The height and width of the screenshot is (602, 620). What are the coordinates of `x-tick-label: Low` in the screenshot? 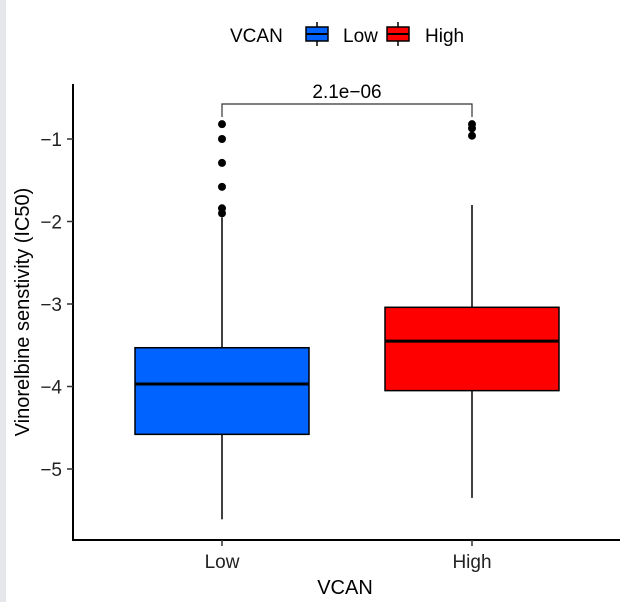 It's located at (222, 562).